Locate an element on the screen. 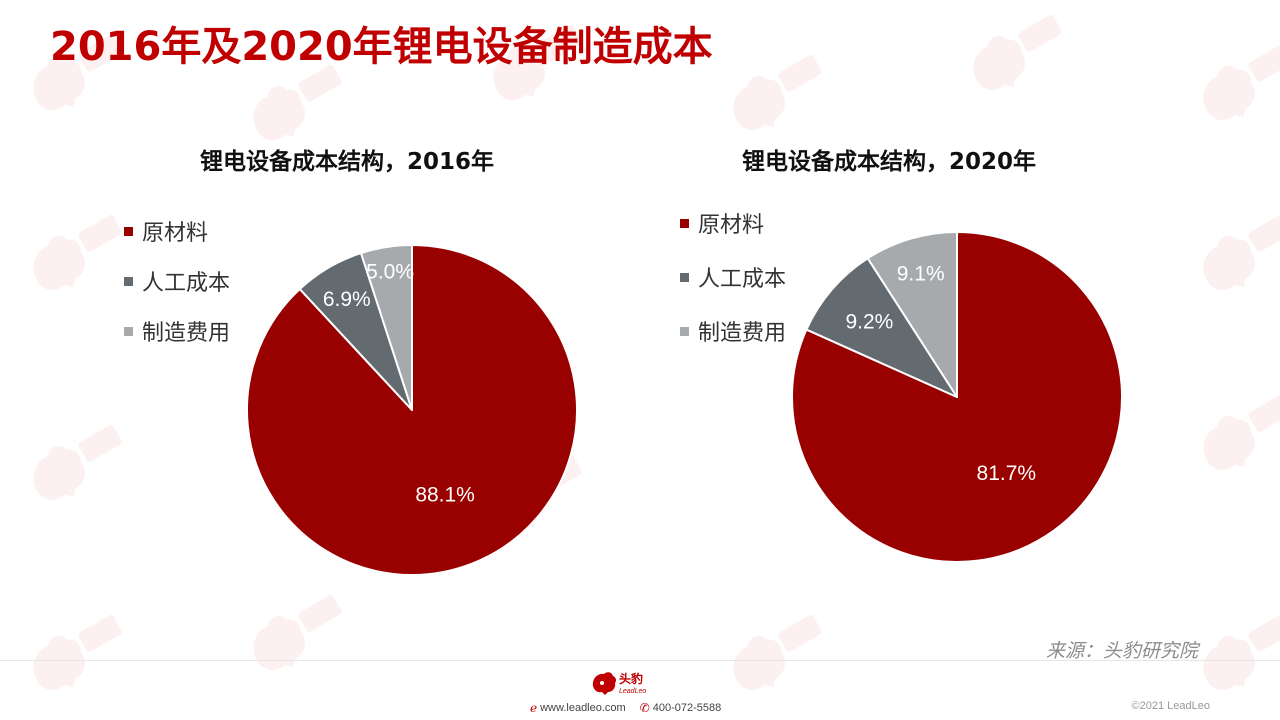  phone-icon: ✆ is located at coordinates (644, 708).